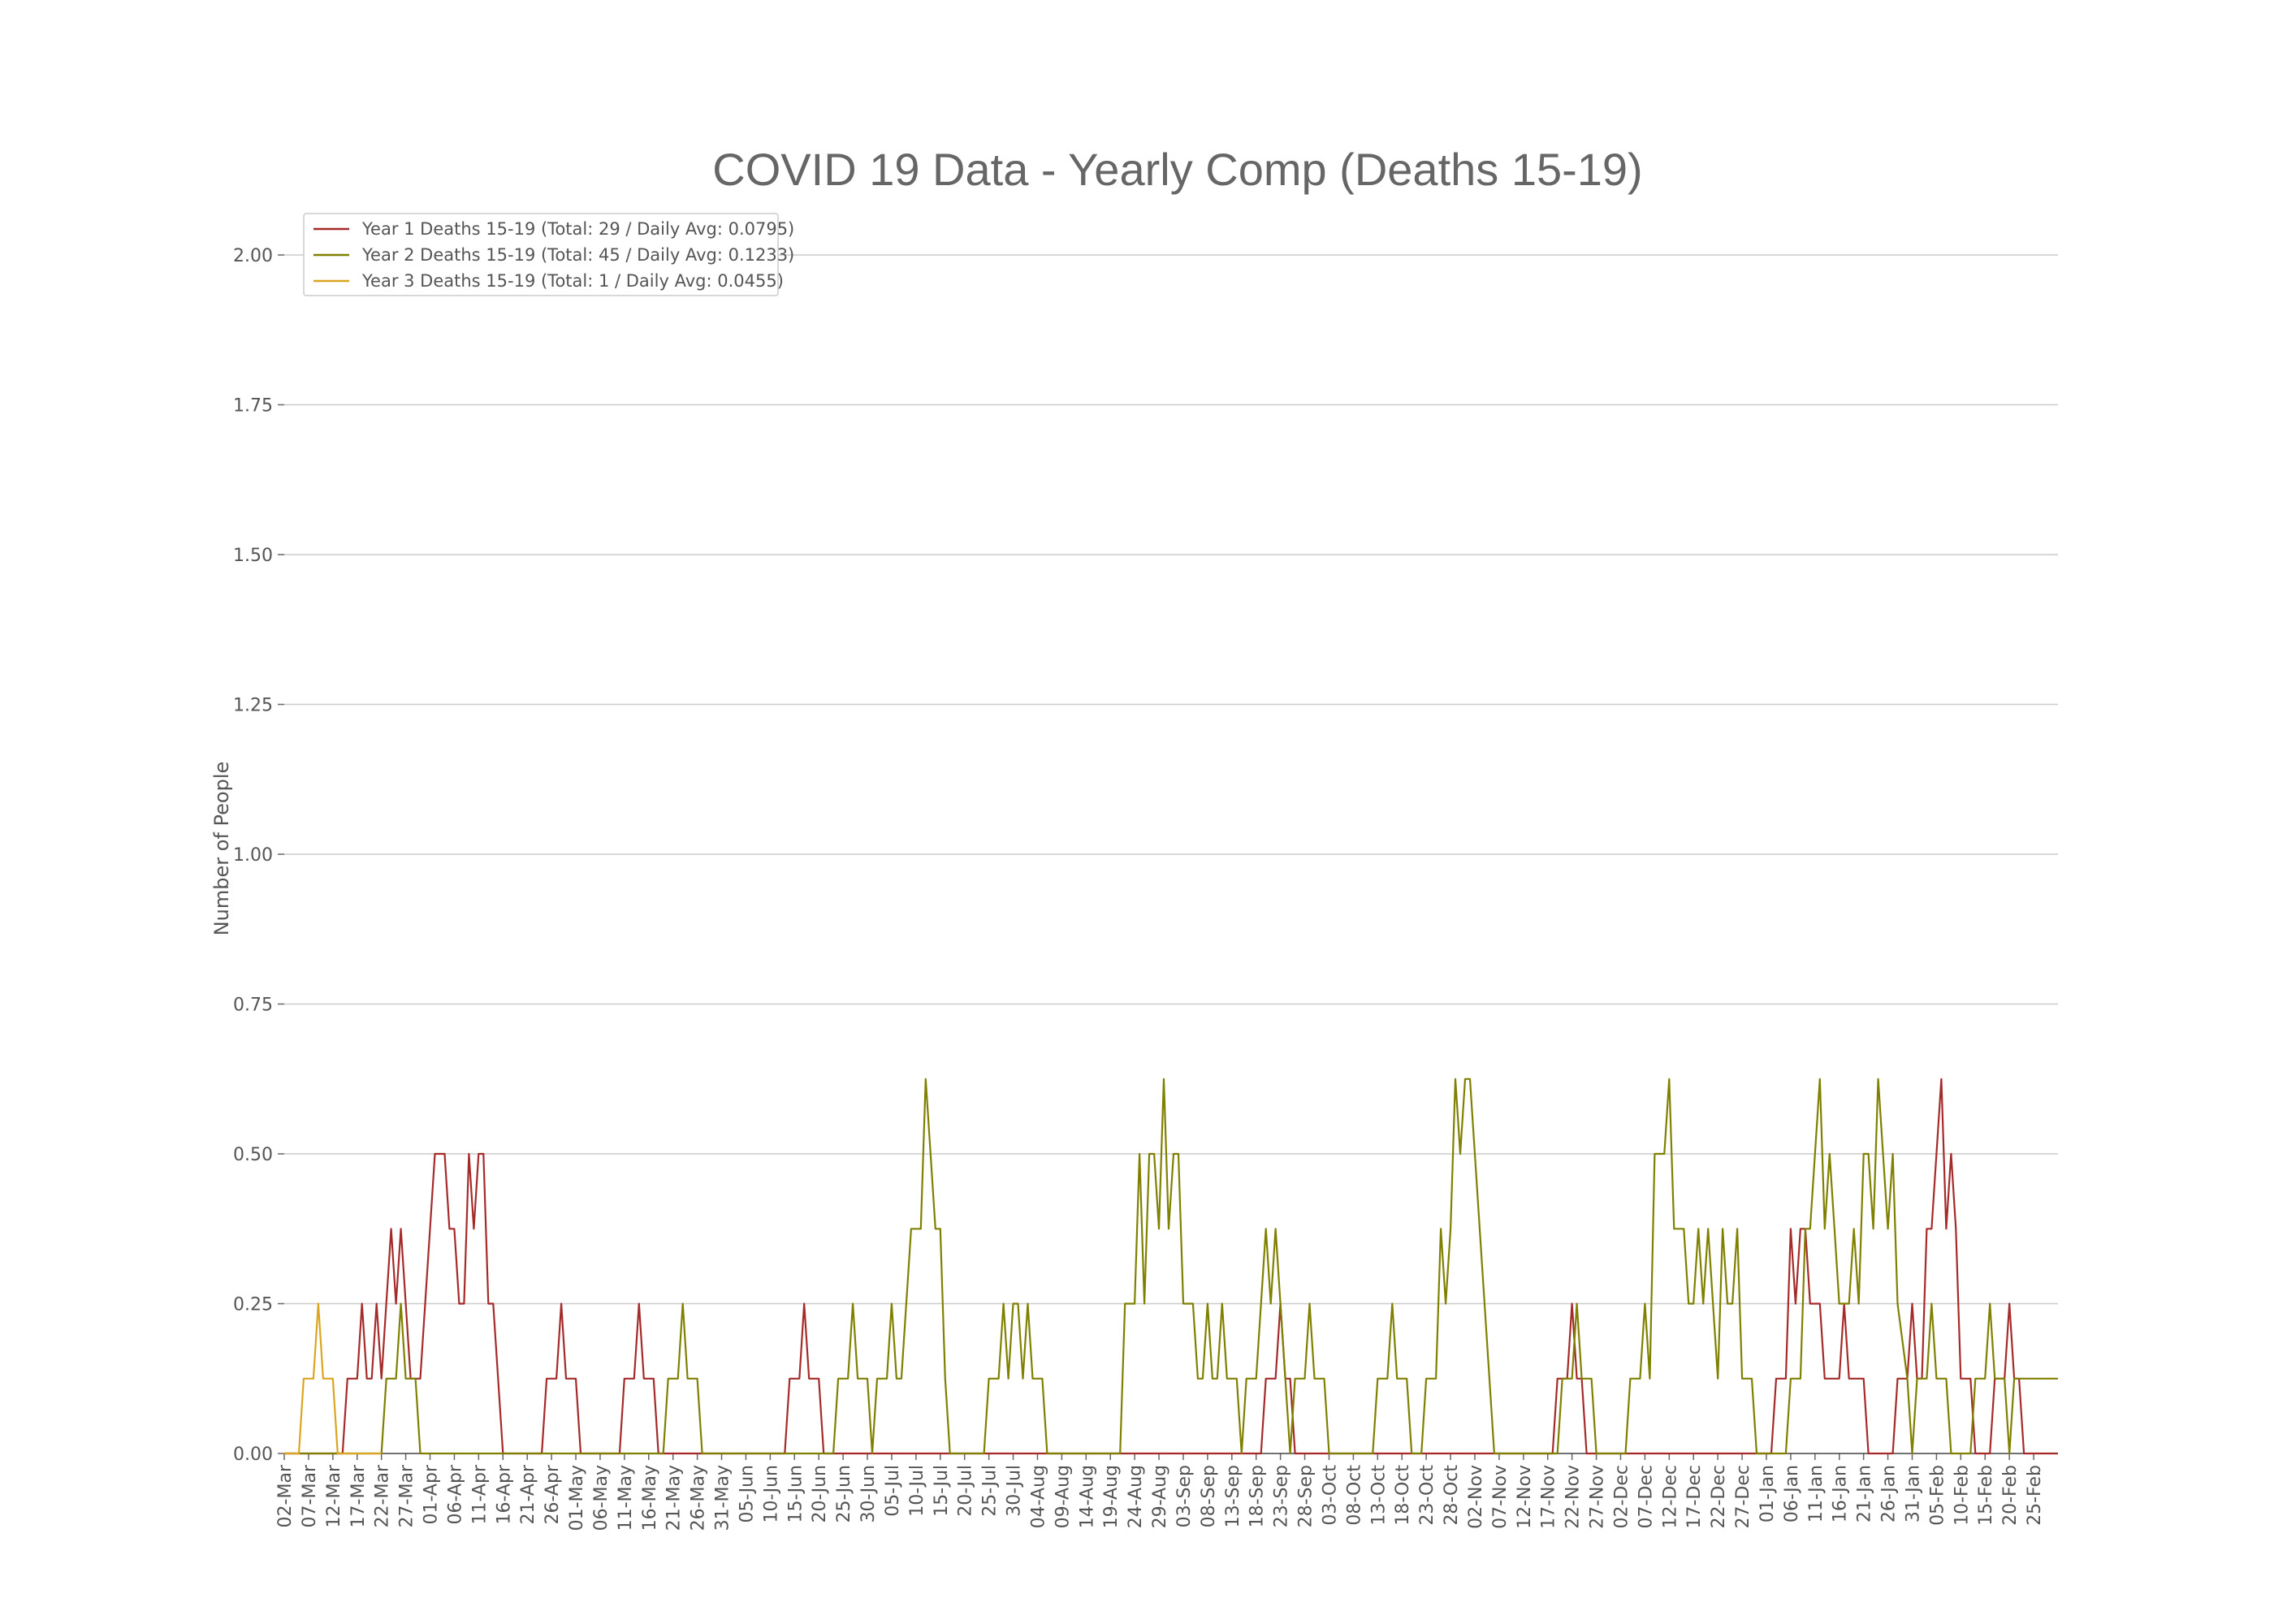  I want to click on x-tick-label: 25-Feb, so click(2035, 1496).